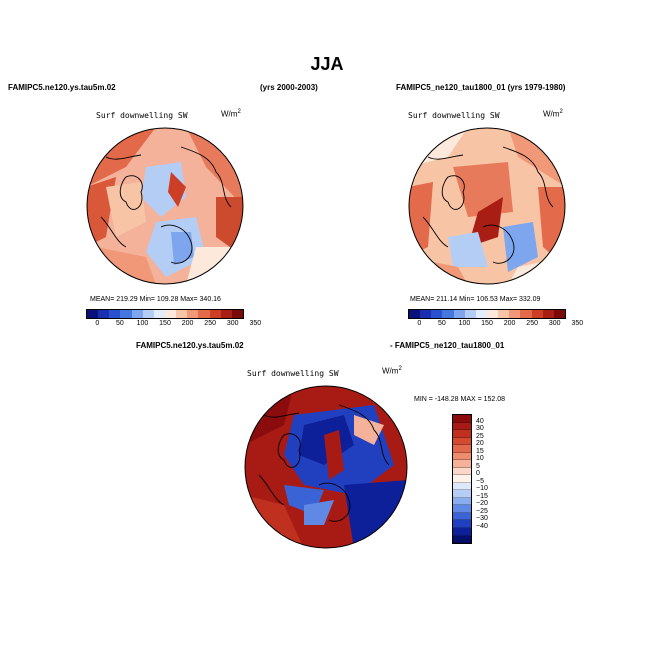 This screenshot has height=654, width=654. I want to click on left-panel-stats: MEAN= 219.29 Min= 109.28 Max= 340.16, so click(155, 299).